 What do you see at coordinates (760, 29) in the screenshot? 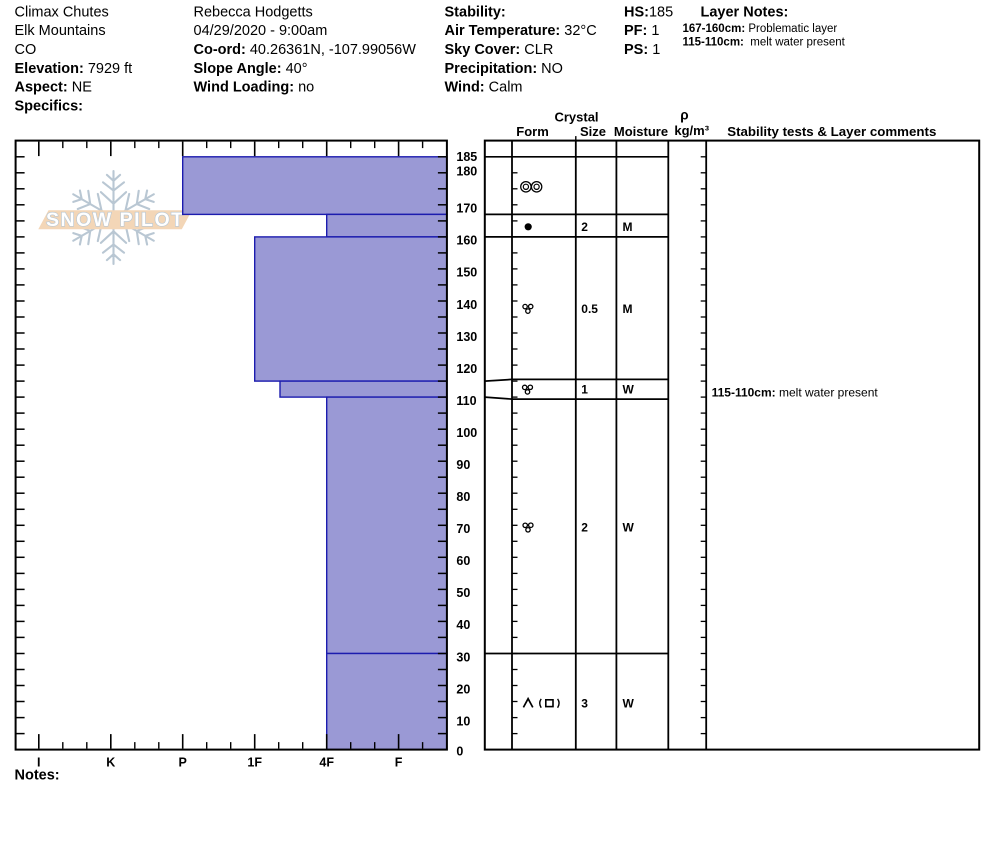
I see `svg-text: 167-160cm: Problematic layer` at bounding box center [760, 29].